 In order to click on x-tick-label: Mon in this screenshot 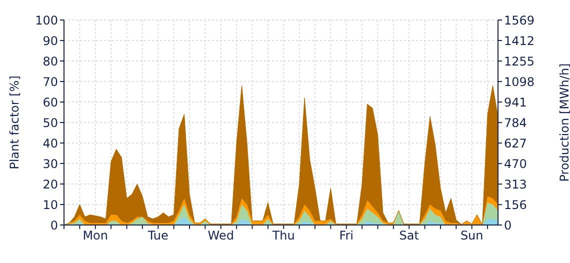, I will do `click(95, 235)`.